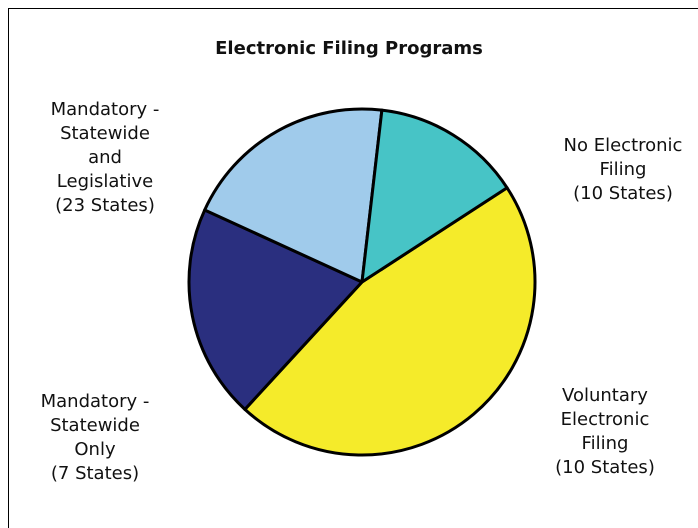  What do you see at coordinates (623, 146) in the screenshot?
I see `label-line: No Electronic` at bounding box center [623, 146].